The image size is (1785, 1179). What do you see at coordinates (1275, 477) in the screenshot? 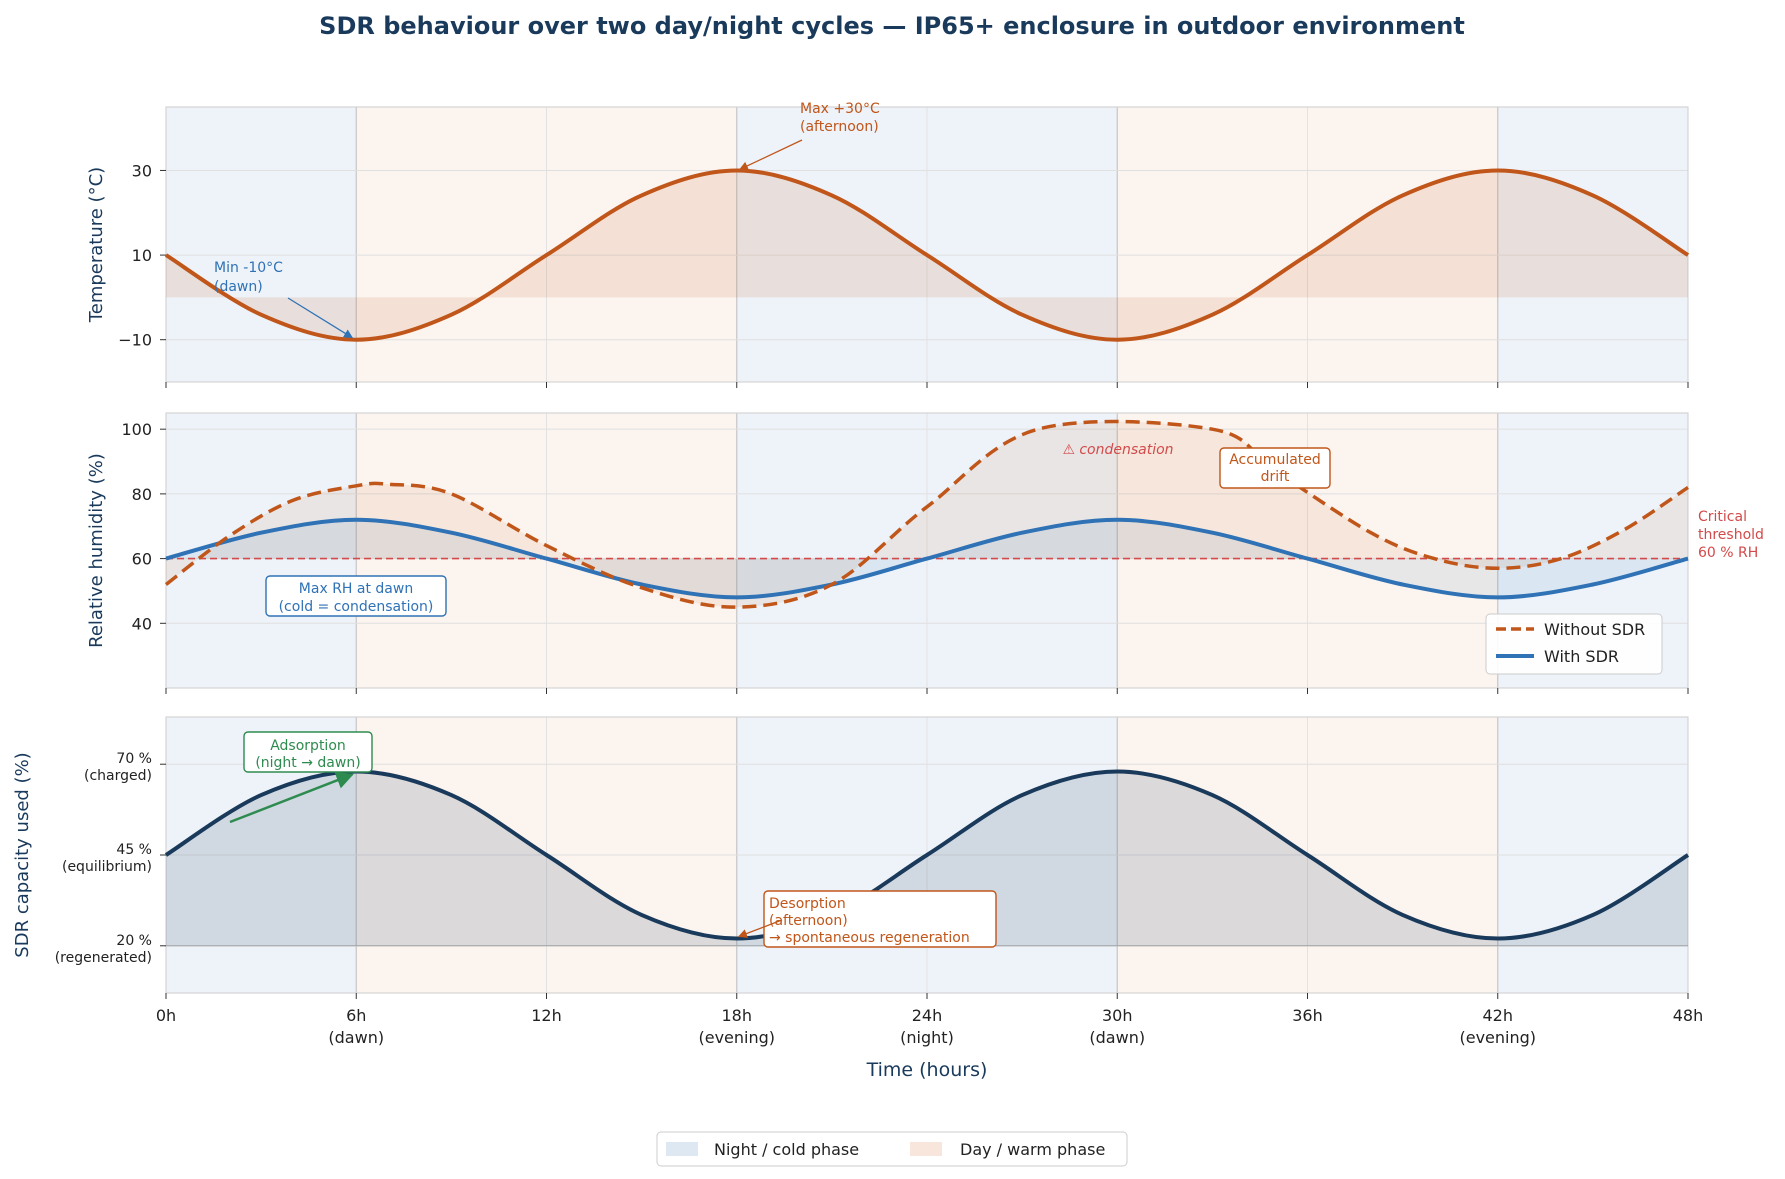
I see `annotation-drift-line2: drift` at bounding box center [1275, 477].